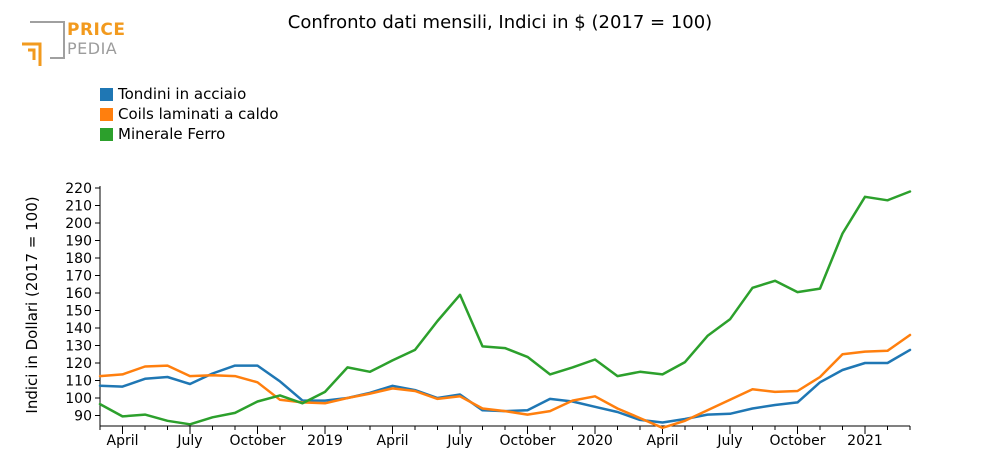 This screenshot has height=475, width=1000. Describe the element at coordinates (78, 347) in the screenshot. I see `y-tick-label: 130` at that location.